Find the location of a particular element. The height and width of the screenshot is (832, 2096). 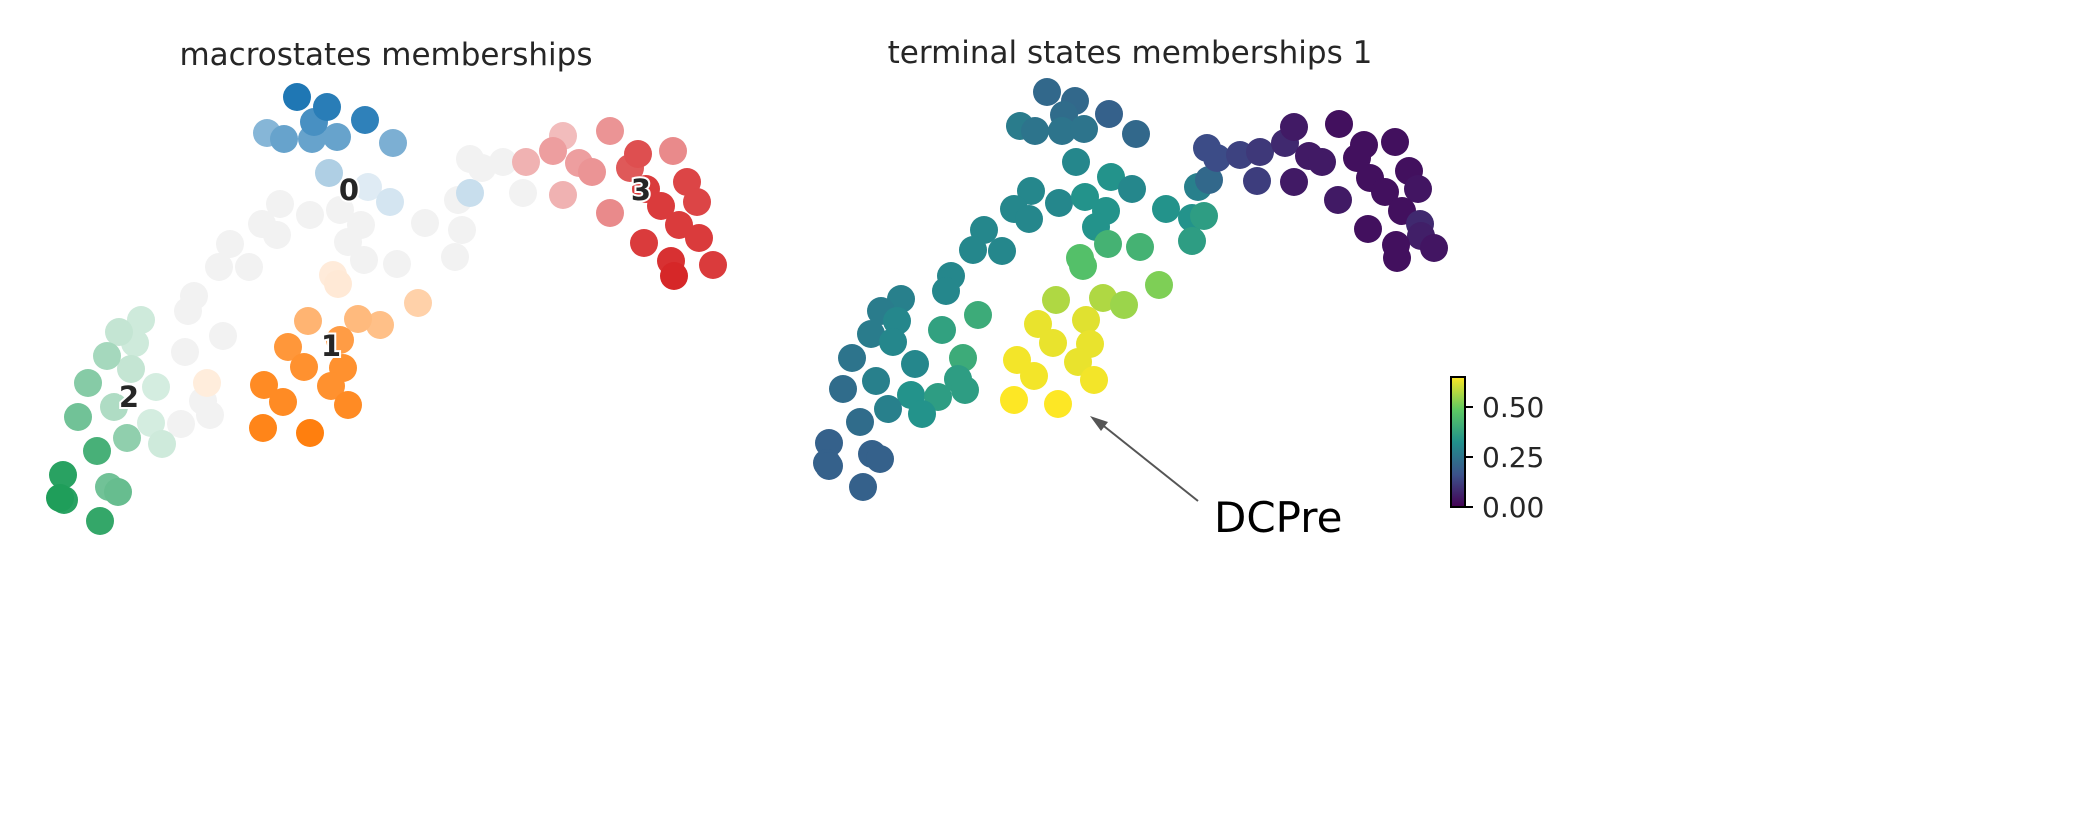

macrostate-label: 1 is located at coordinates (331, 346).